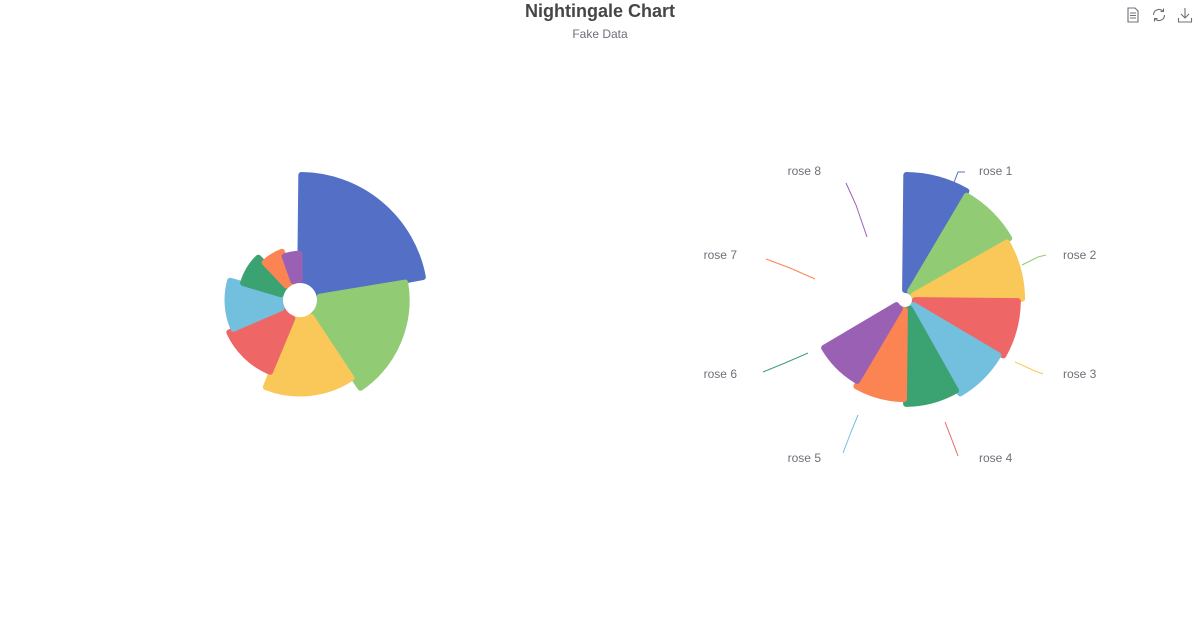 This screenshot has height=630, width=1200. Describe the element at coordinates (721, 374) in the screenshot. I see `slice-label-6: rose 6` at that location.